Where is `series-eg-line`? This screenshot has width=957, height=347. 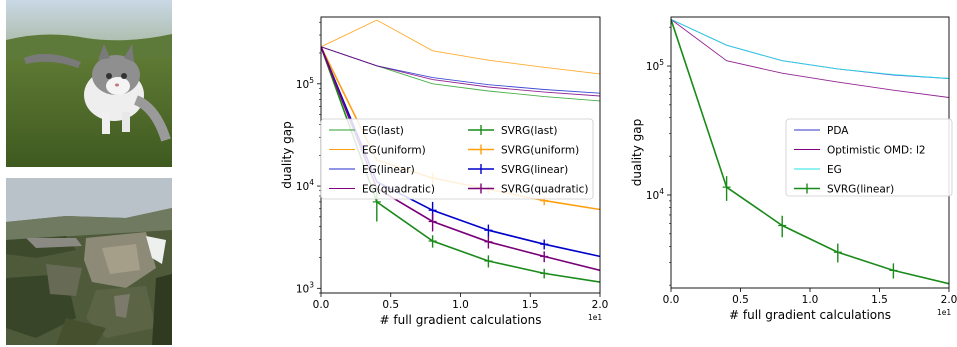
series-eg-line is located at coordinates (810, 48).